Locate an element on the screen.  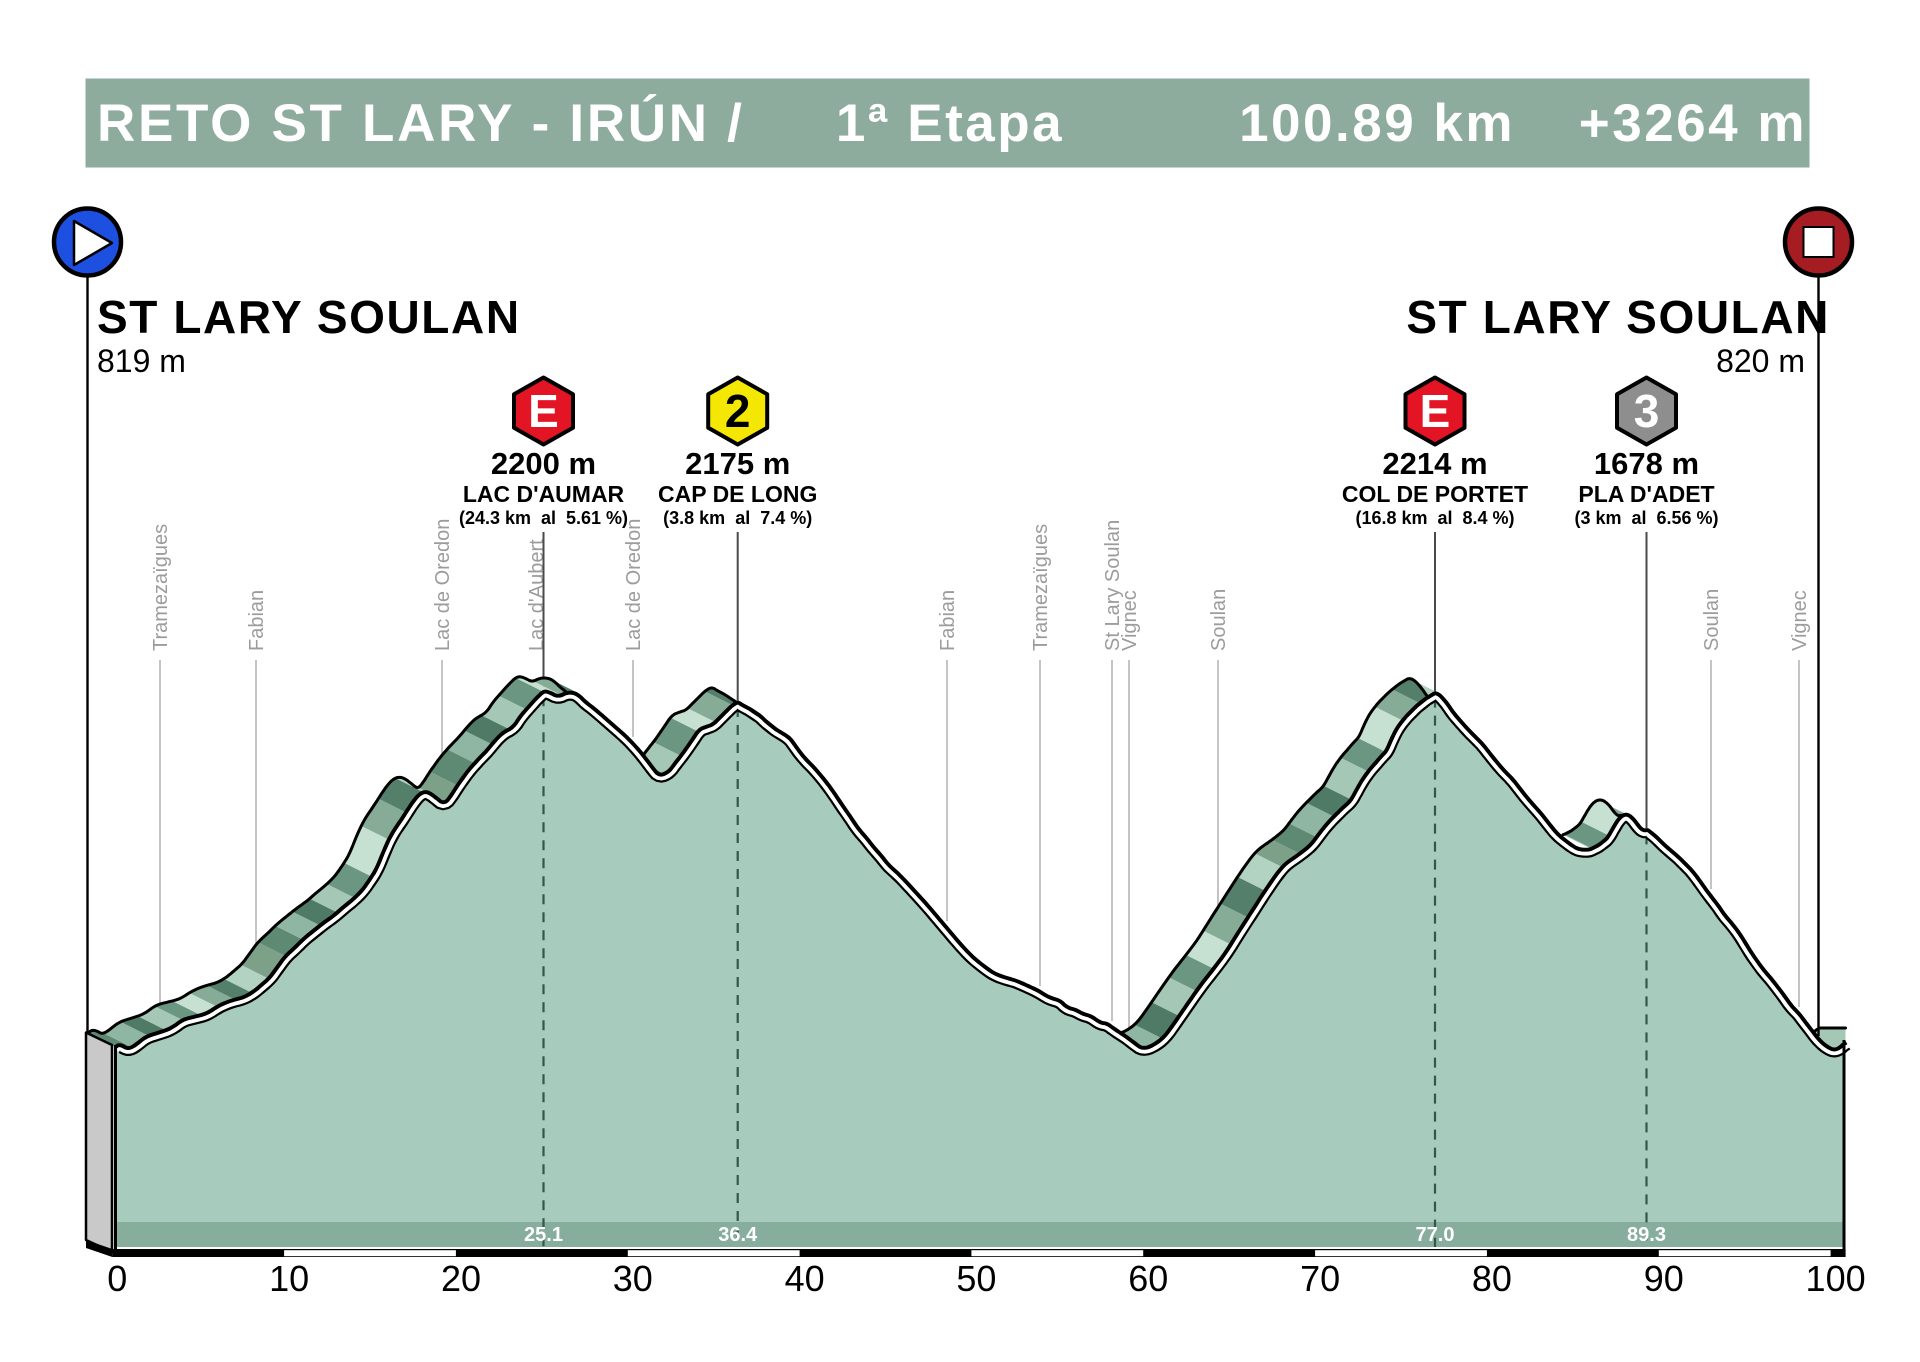
svg-text: 2175 m is located at coordinates (737, 463).